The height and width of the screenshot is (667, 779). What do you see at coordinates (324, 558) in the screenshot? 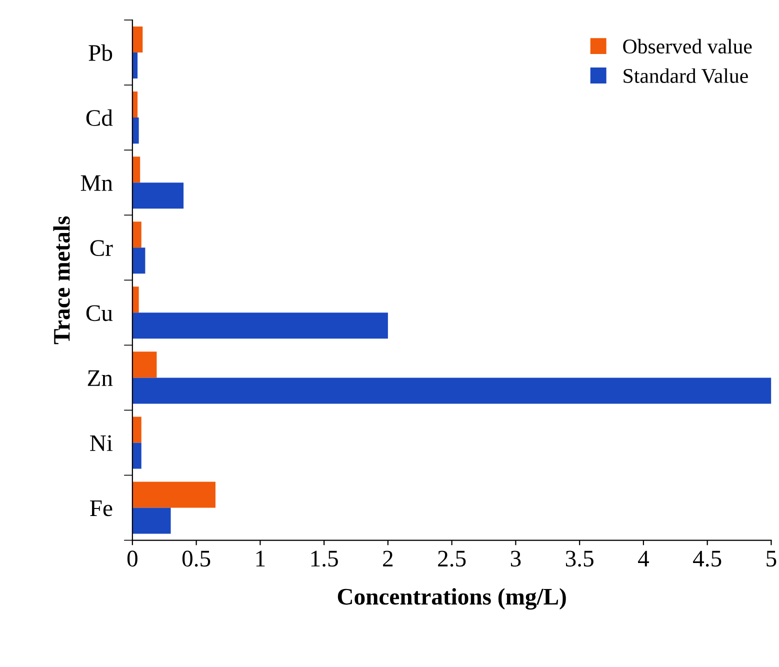
I see `x-tick-label: 1.5` at bounding box center [324, 558].